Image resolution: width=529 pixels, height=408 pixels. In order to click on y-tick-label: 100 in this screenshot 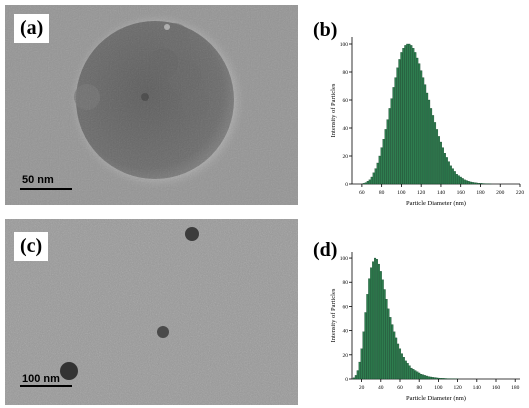, I will do `click(344, 45)`.